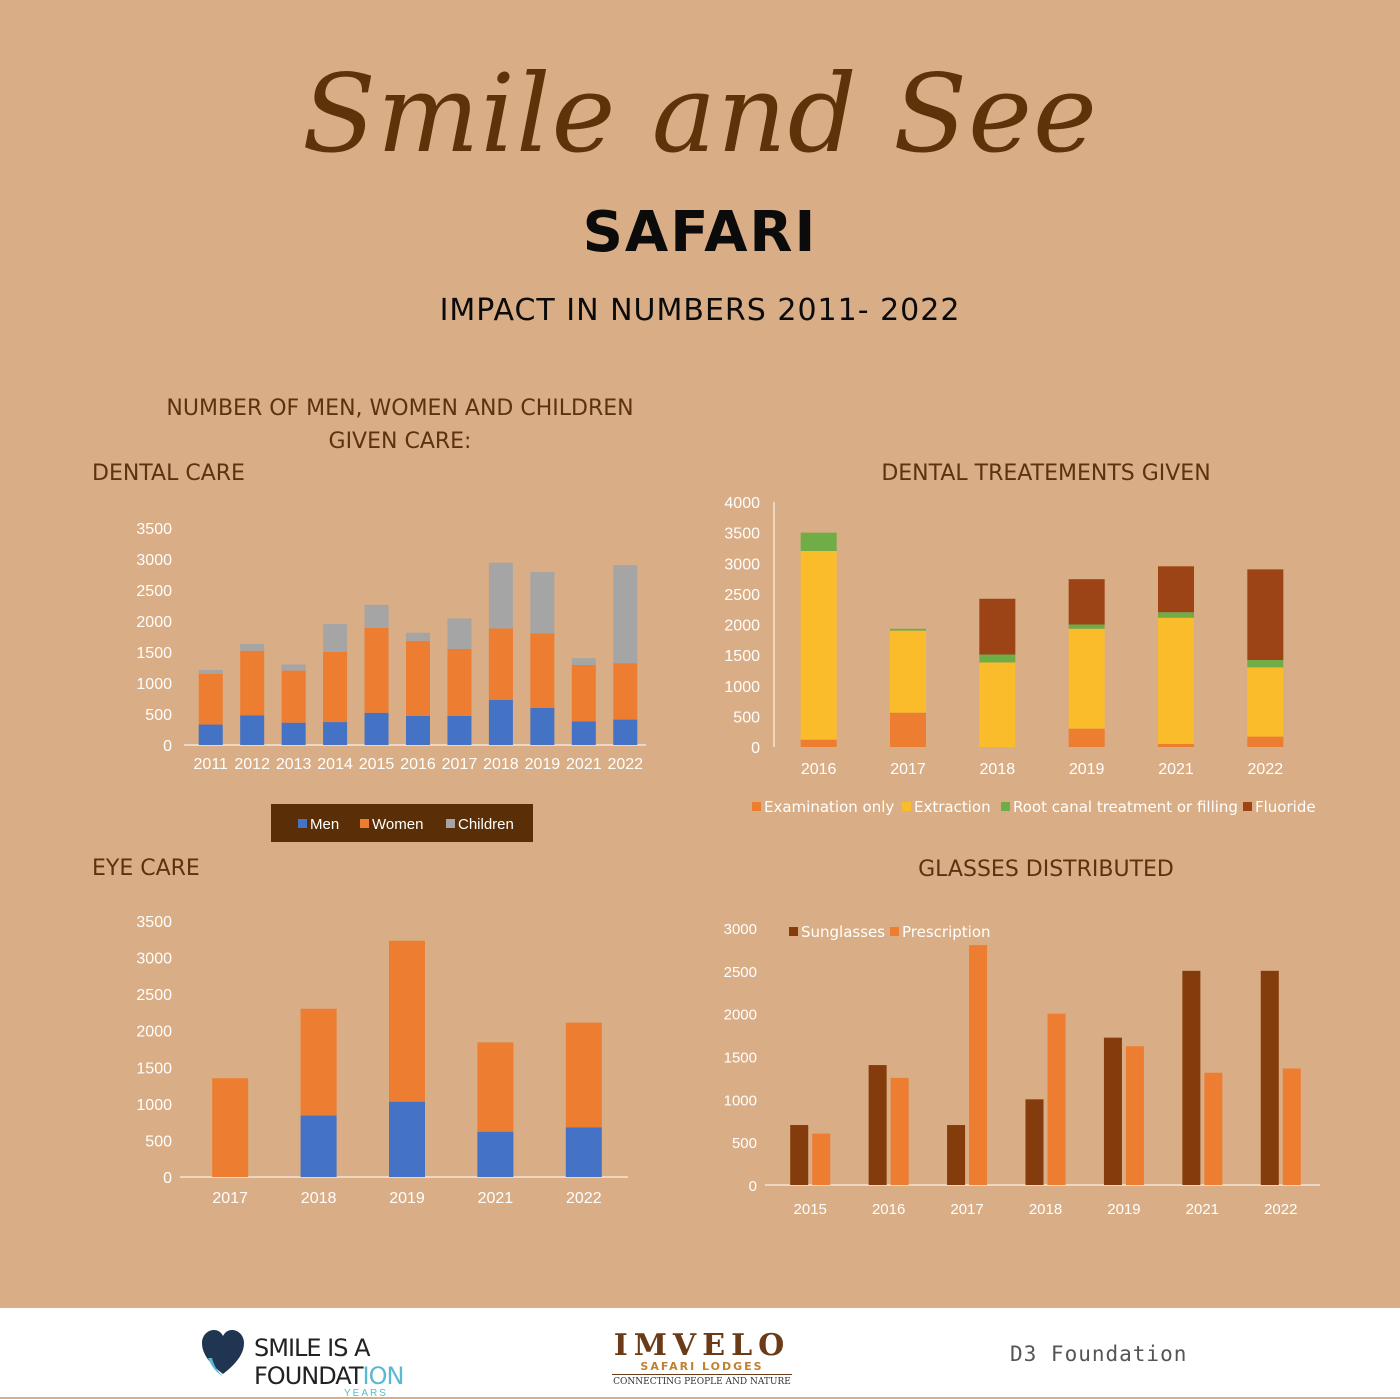  Describe the element at coordinates (700, 114) in the screenshot. I see `script-title: Smile and See` at that location.